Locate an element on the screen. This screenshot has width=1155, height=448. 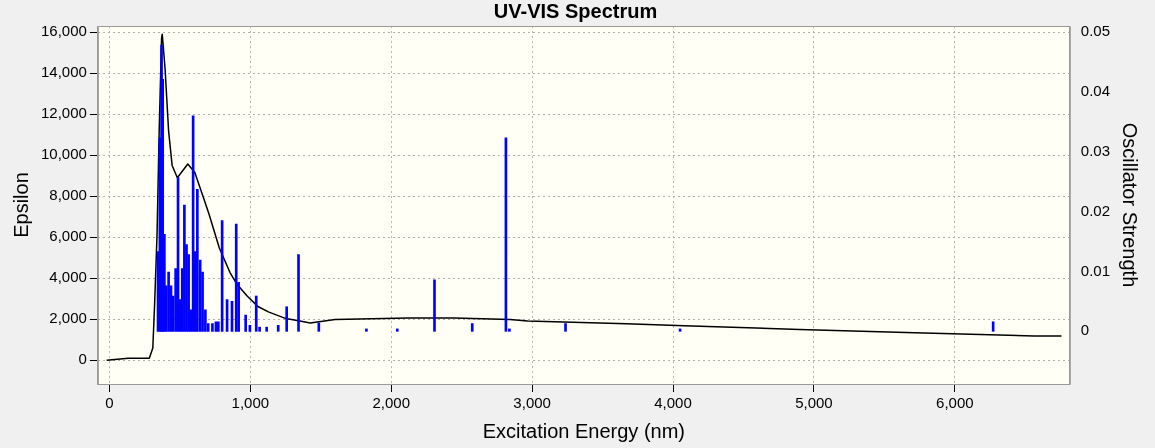
y2-tick-label: 0.05 is located at coordinates (1095, 31).